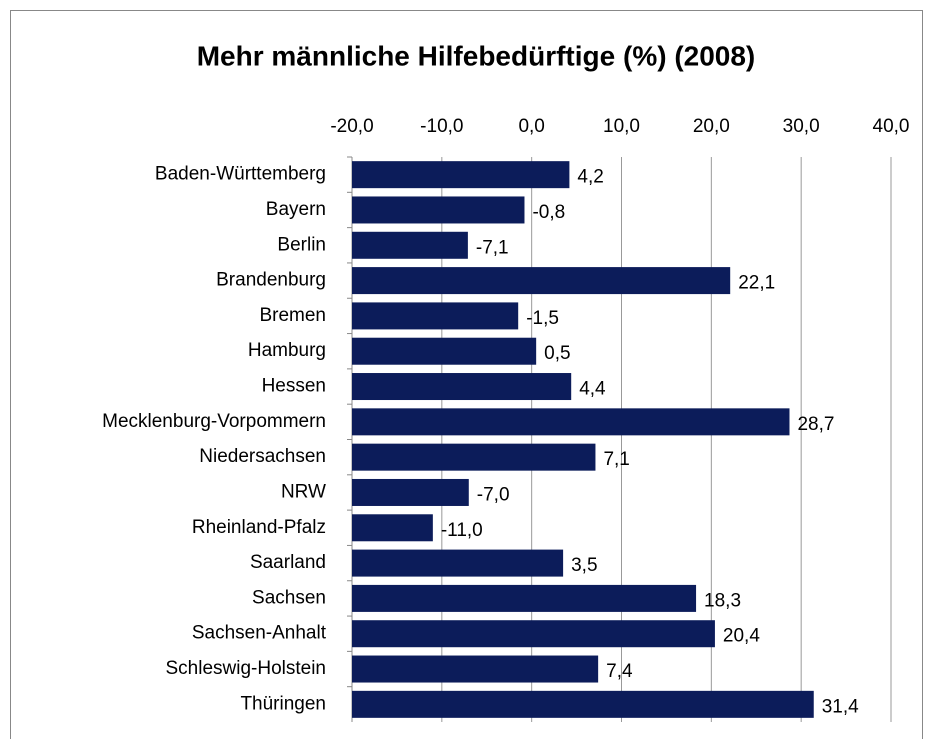 This screenshot has width=930, height=739. I want to click on x-tick-label: 30,0, so click(801, 126).